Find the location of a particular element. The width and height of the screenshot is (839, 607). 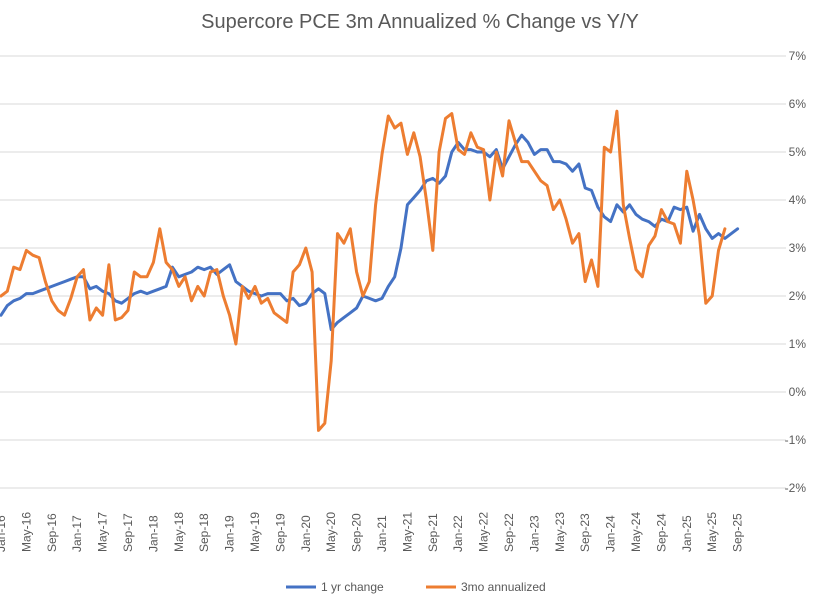

x-tick-label: May-17 is located at coordinates (103, 532).